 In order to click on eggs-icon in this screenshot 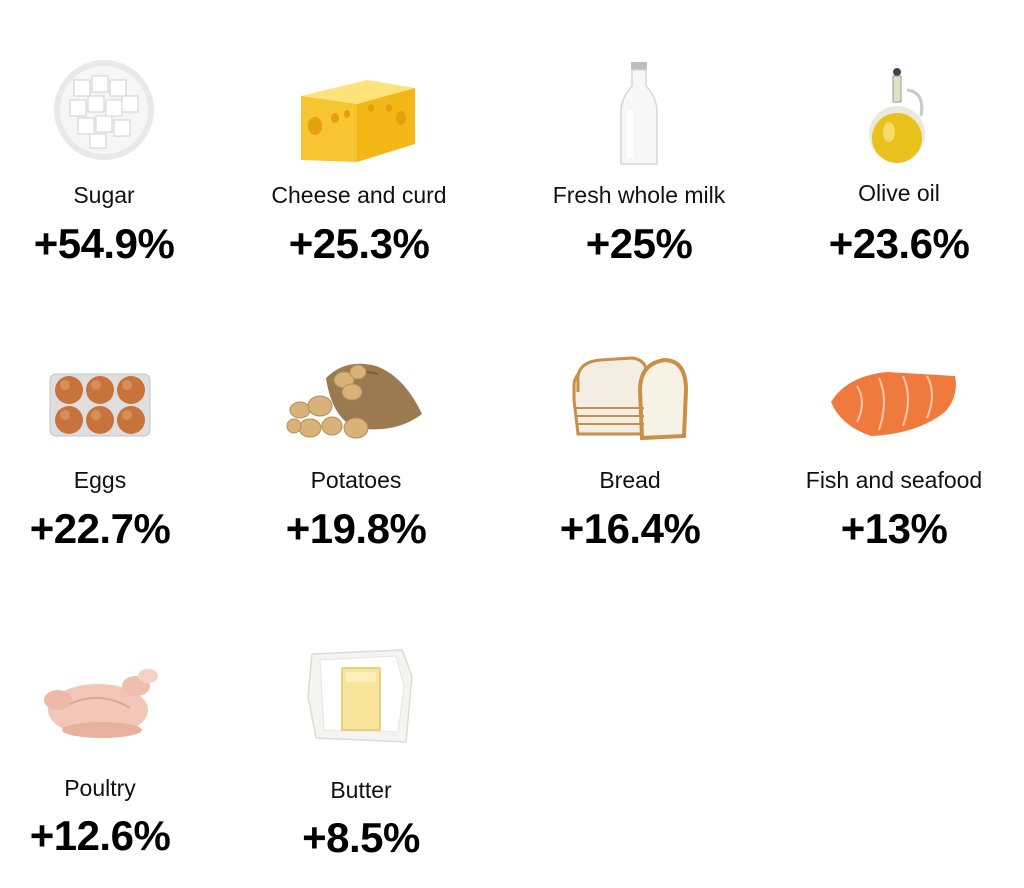, I will do `click(100, 405)`.